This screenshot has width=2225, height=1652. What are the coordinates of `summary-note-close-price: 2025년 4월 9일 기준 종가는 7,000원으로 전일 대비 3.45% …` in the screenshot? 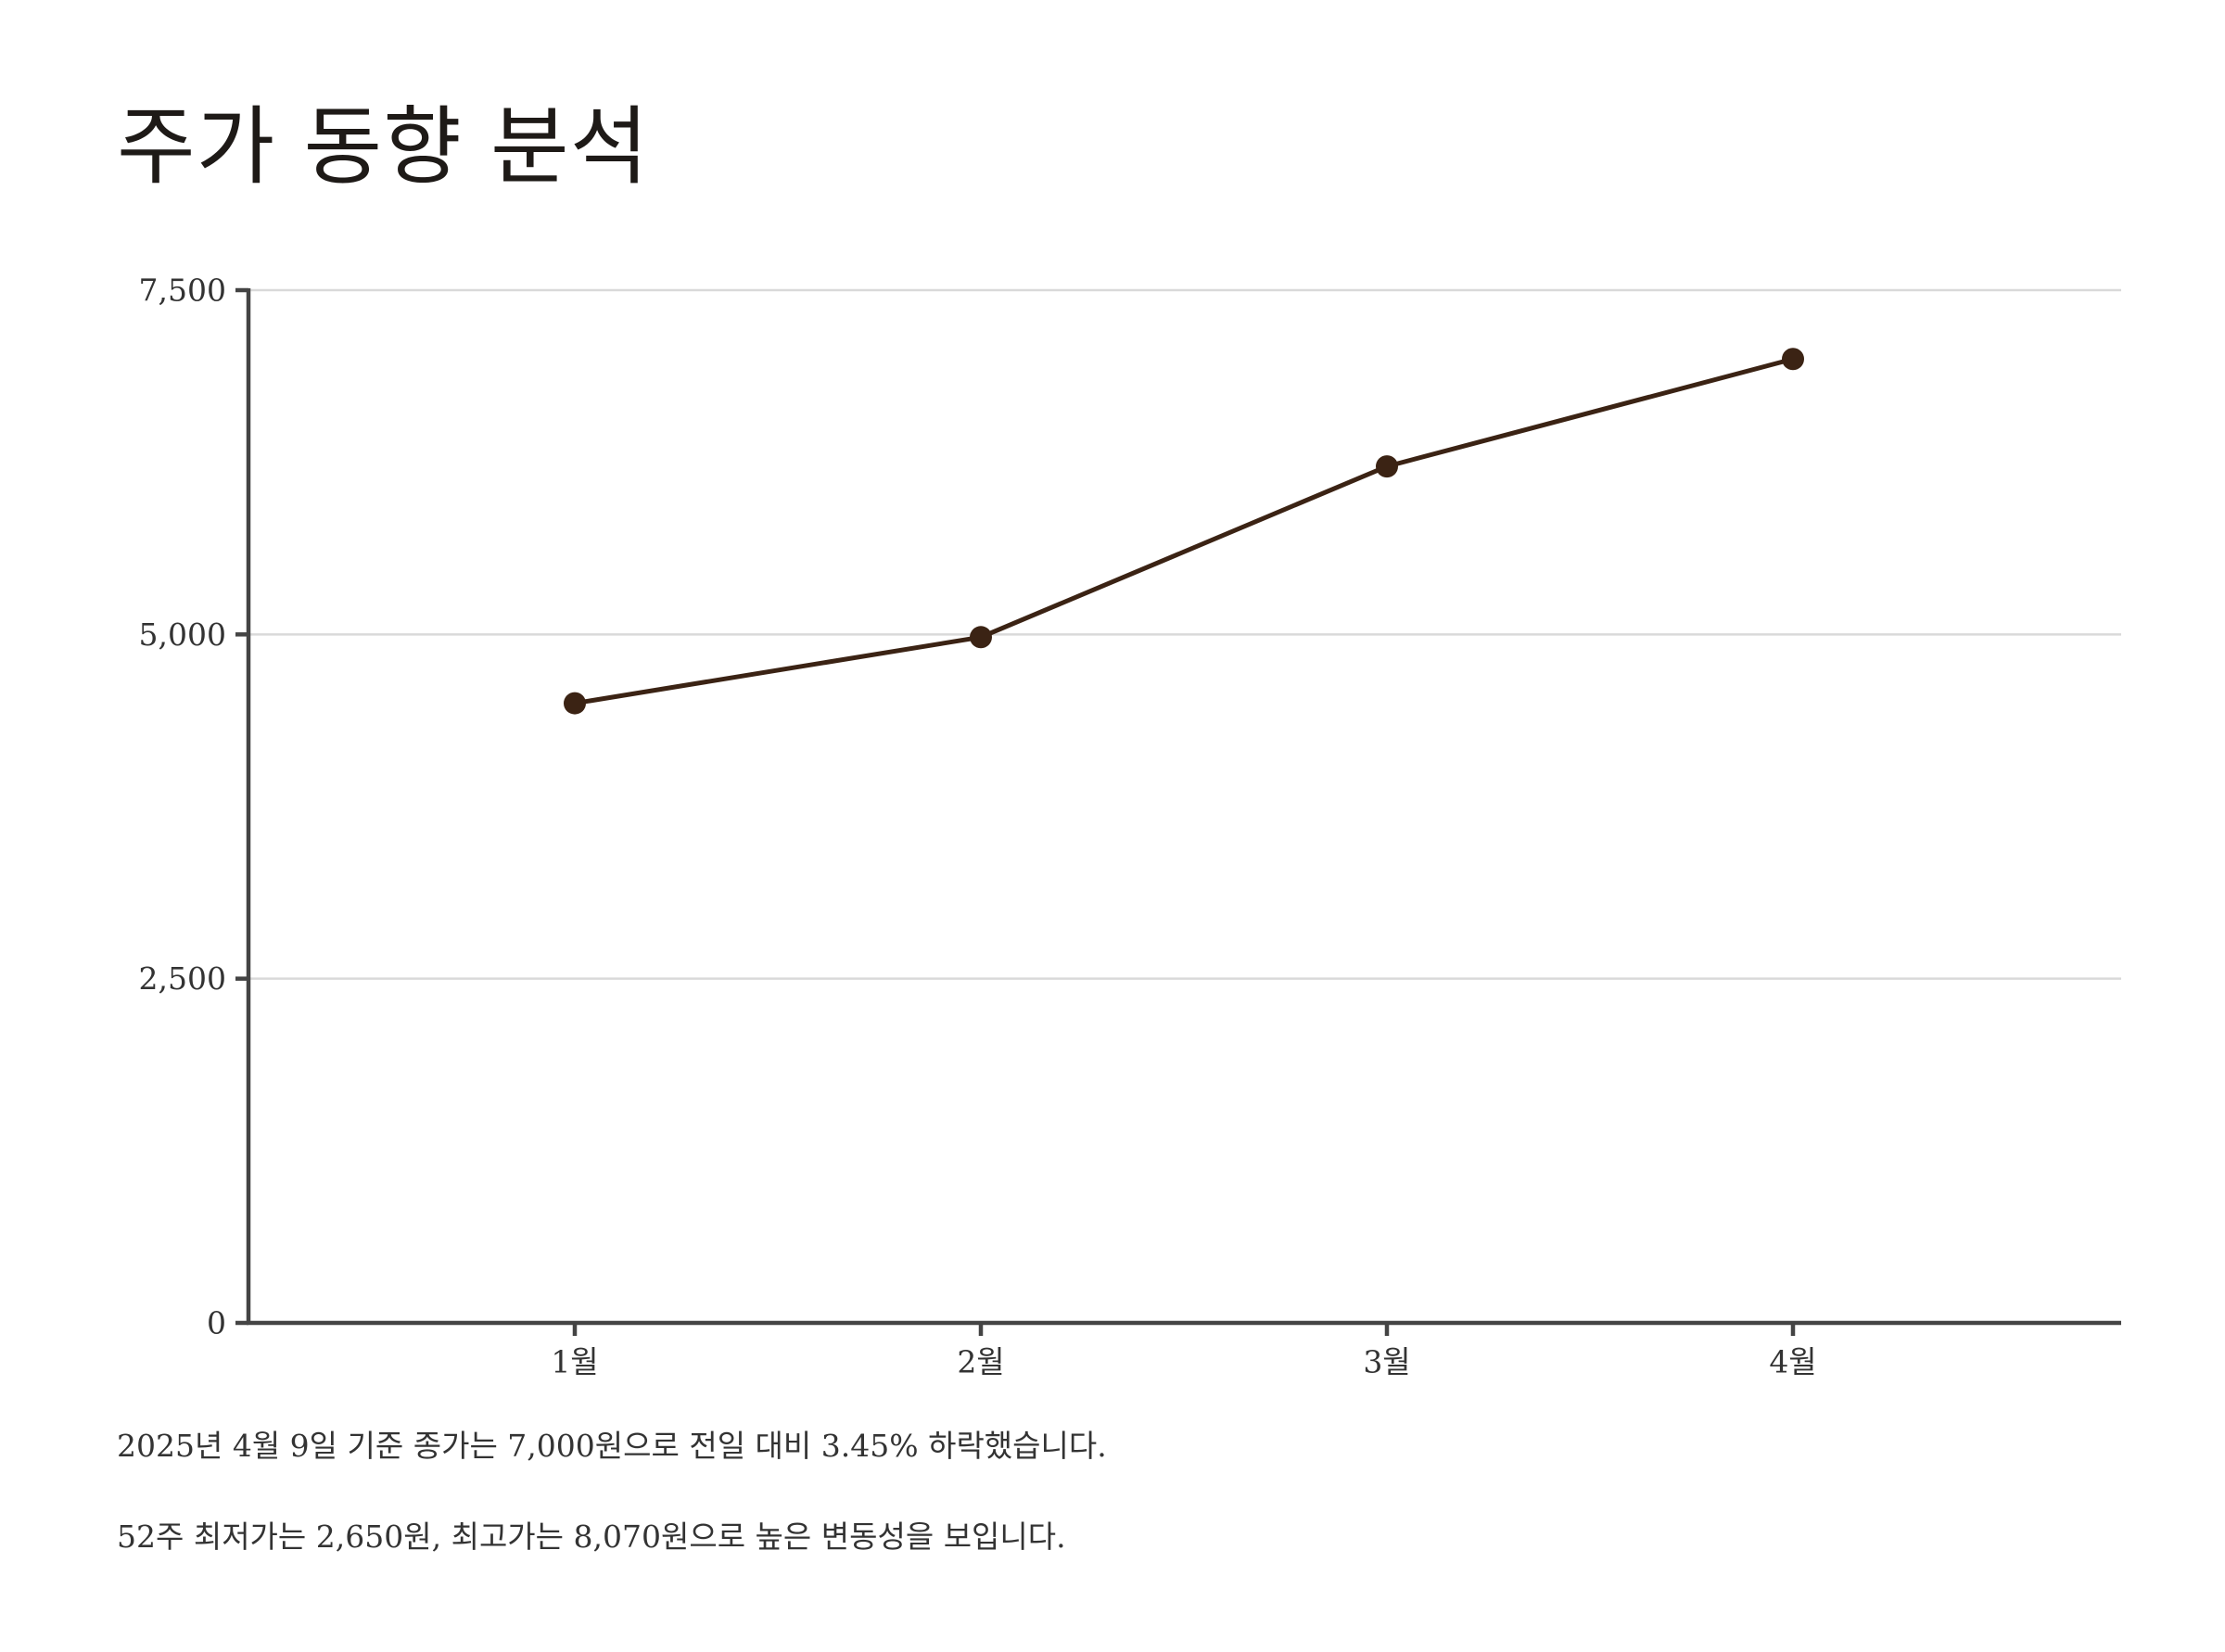 It's located at (612, 1446).